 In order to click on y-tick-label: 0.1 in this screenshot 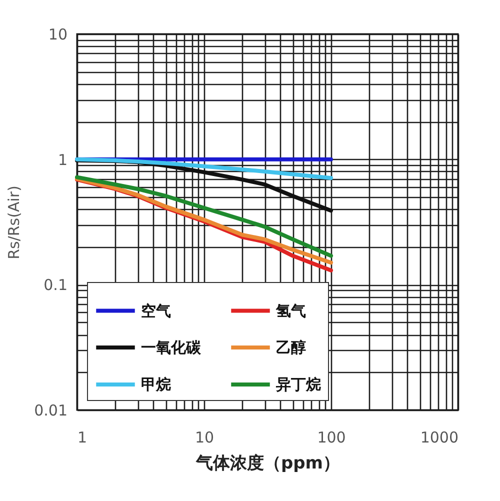, I will do `click(56, 285)`.